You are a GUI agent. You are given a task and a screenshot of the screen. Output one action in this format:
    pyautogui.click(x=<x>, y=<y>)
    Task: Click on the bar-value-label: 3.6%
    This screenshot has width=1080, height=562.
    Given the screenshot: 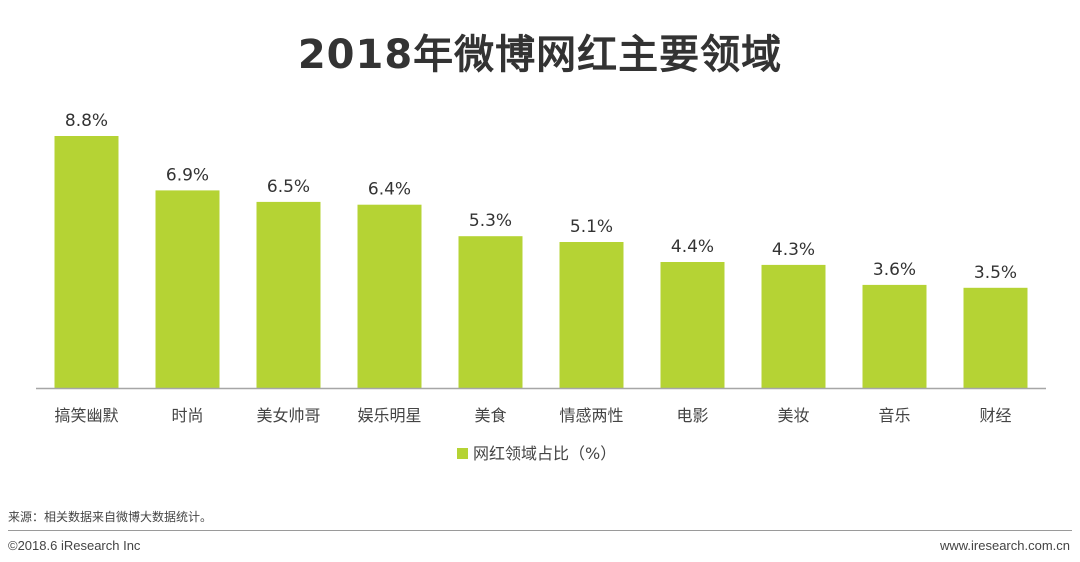 What is the action you would take?
    pyautogui.click(x=894, y=270)
    